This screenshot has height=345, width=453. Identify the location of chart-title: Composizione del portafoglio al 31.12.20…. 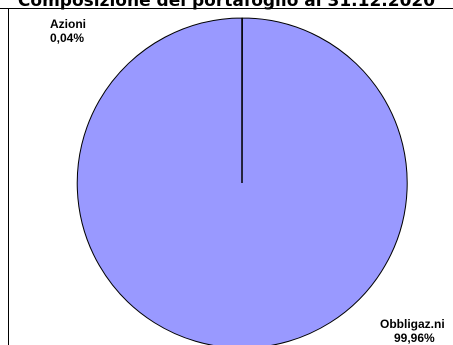
(226, 5).